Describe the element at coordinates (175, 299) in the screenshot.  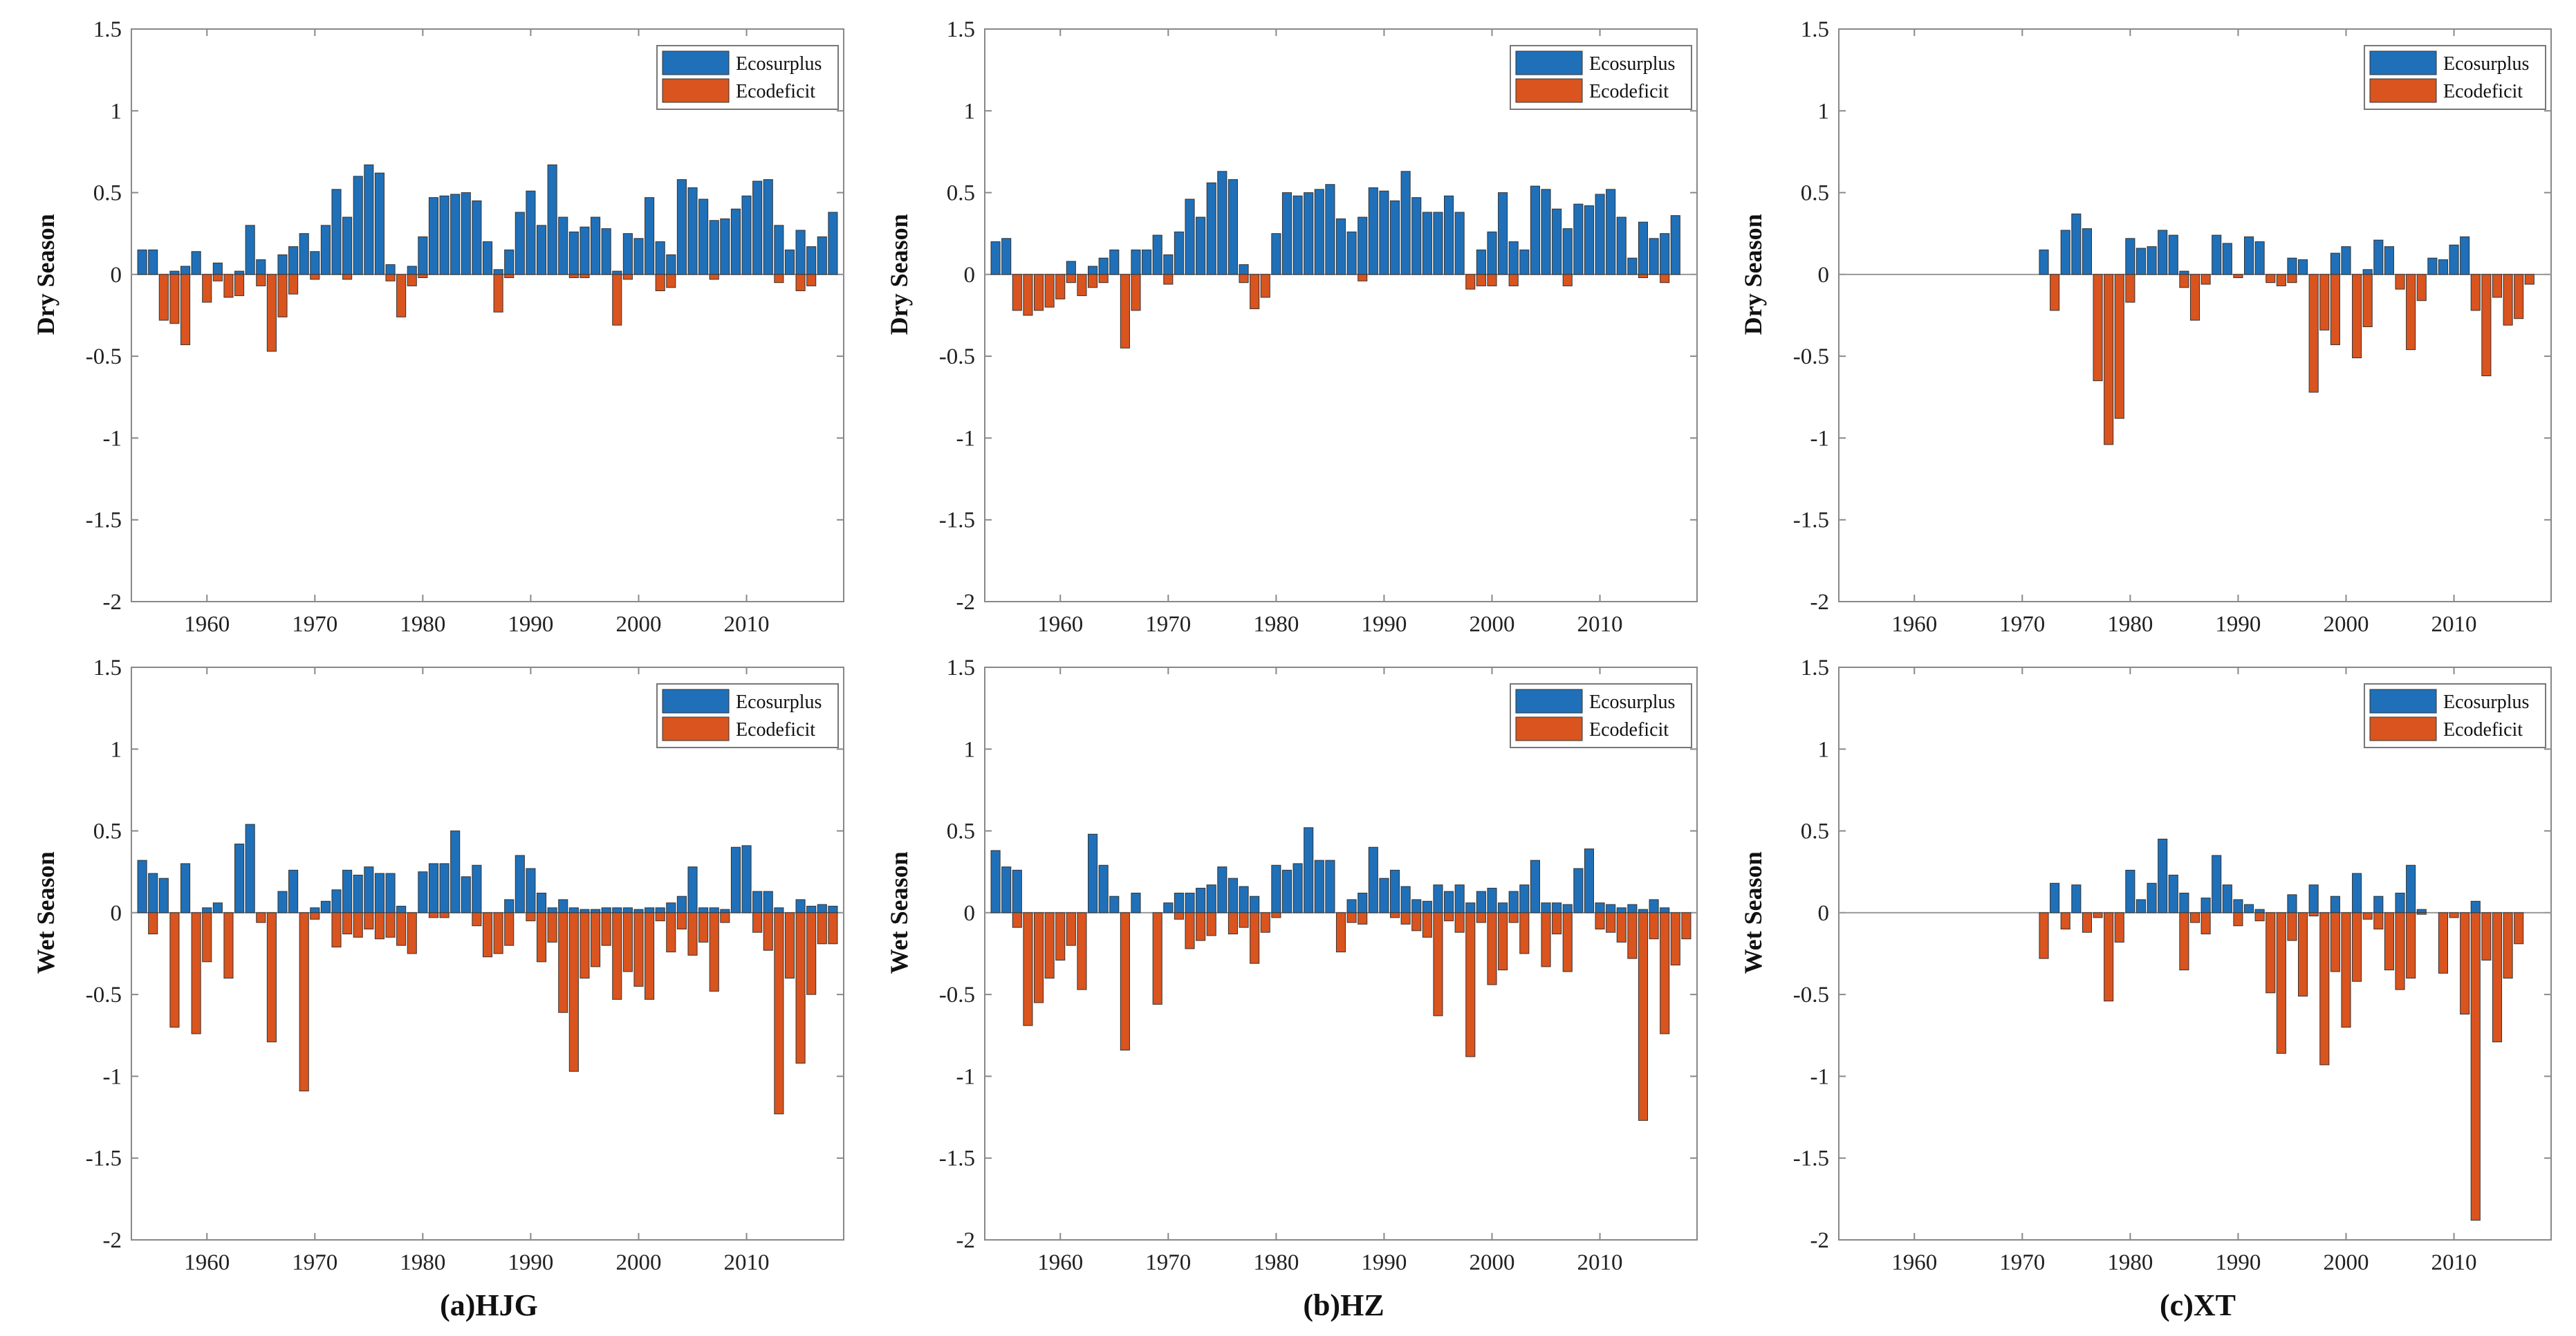
I see `bar-deficit-hjg-dry-1957` at that location.